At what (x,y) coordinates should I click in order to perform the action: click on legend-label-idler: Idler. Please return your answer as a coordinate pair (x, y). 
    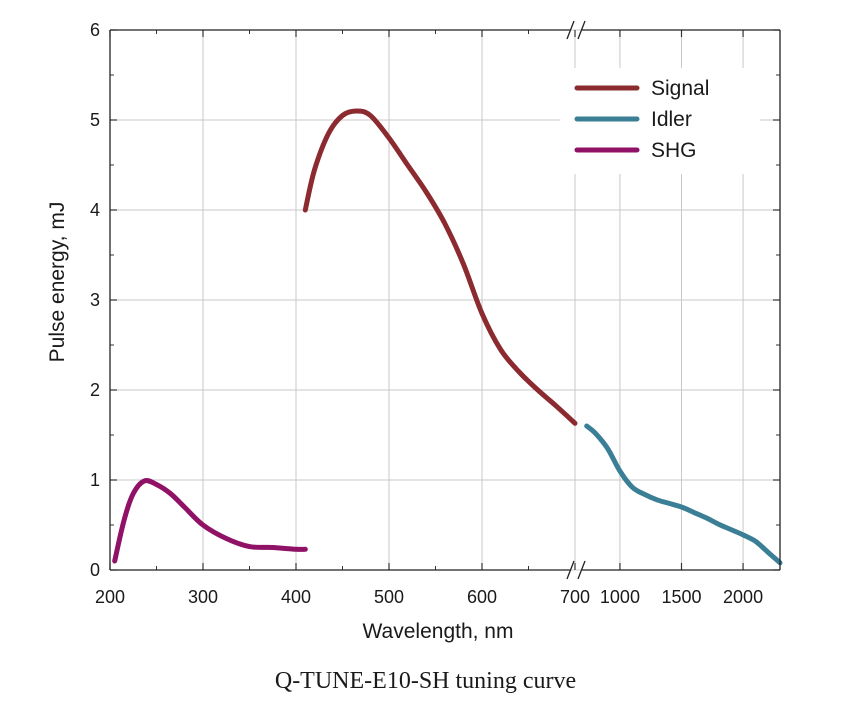
    Looking at the image, I should click on (671, 119).